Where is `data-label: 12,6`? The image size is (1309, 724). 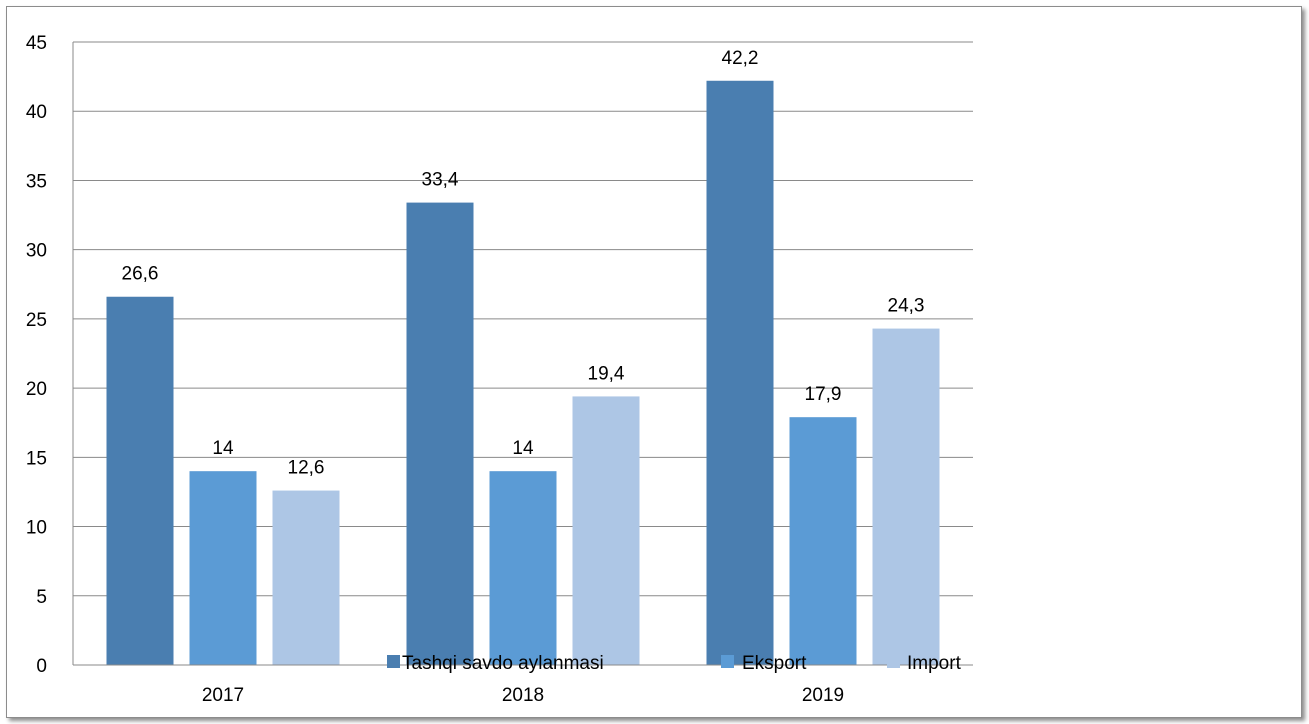 data-label: 12,6 is located at coordinates (306, 468).